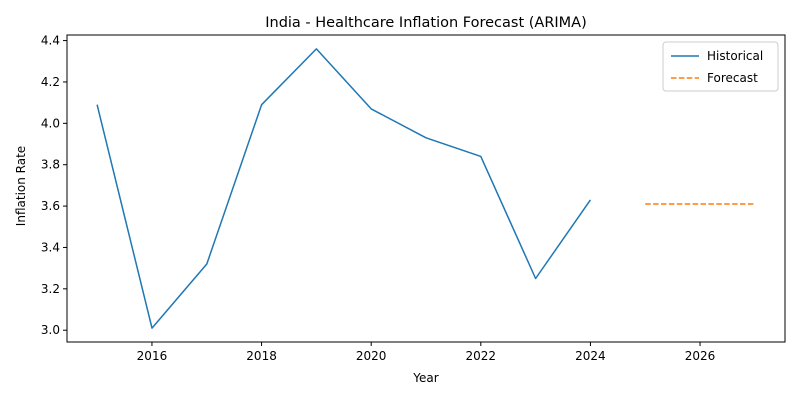  Describe the element at coordinates (426, 352) in the screenshot. I see `x-axis: 2016 2018 2020 2022 2024 2026` at that location.